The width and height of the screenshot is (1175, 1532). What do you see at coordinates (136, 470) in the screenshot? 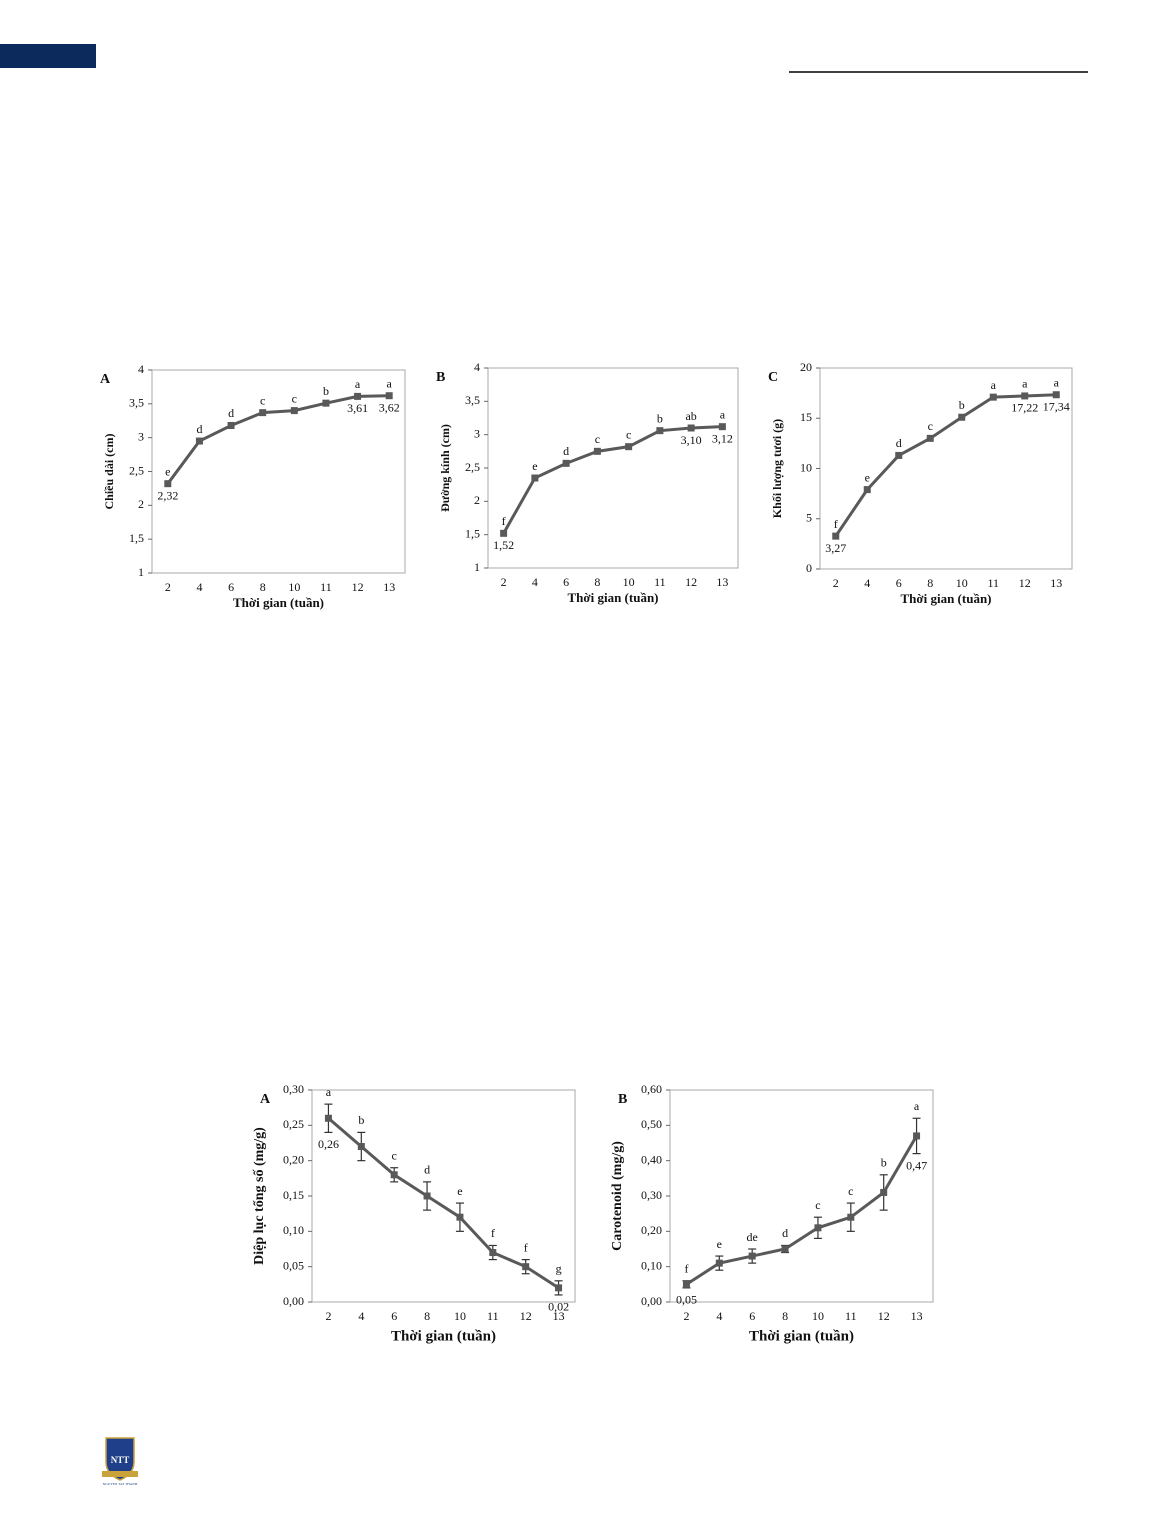
I see `y-tick-label: 2,5` at bounding box center [136, 470].